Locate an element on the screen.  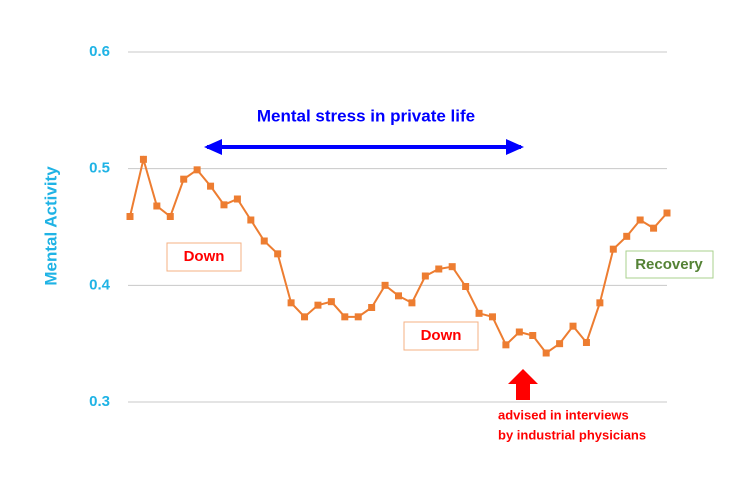
y-tick-label: 0.3 is located at coordinates (99, 401).